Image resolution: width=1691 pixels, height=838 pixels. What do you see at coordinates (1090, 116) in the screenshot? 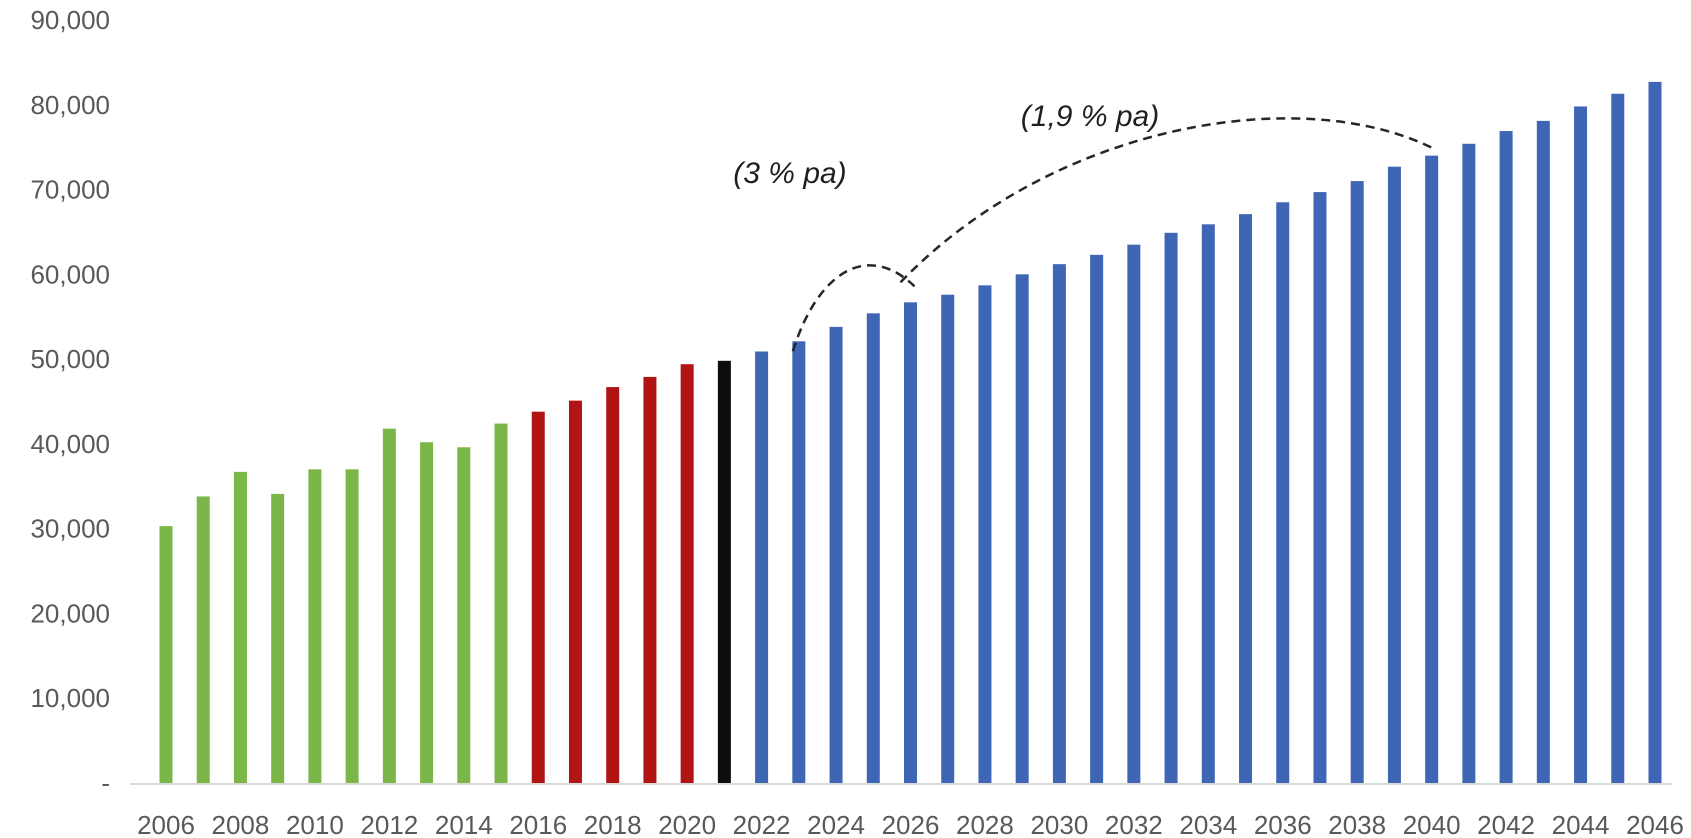
I see `growth-rate-annotation: (1,9 % pa)` at bounding box center [1090, 116].